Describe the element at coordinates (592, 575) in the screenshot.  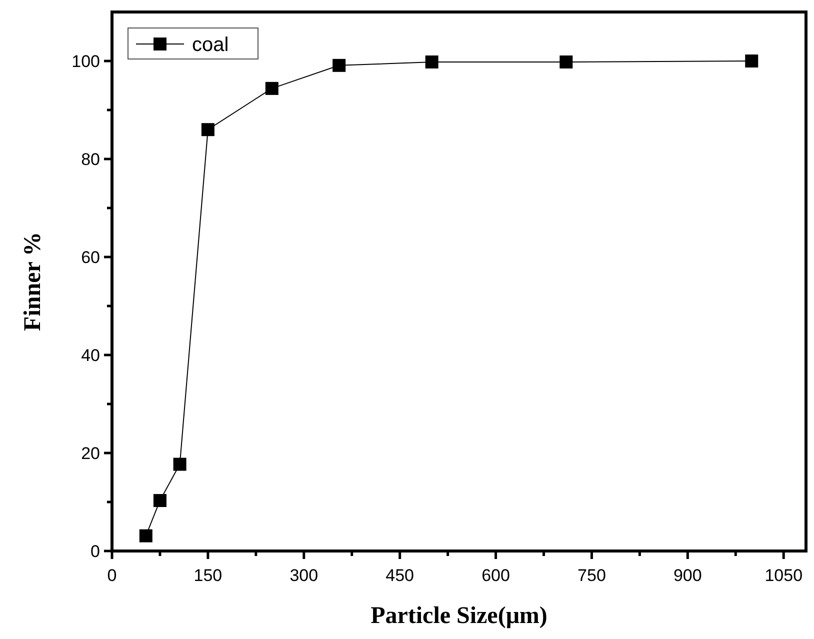
I see `x-tick-label: 750` at that location.